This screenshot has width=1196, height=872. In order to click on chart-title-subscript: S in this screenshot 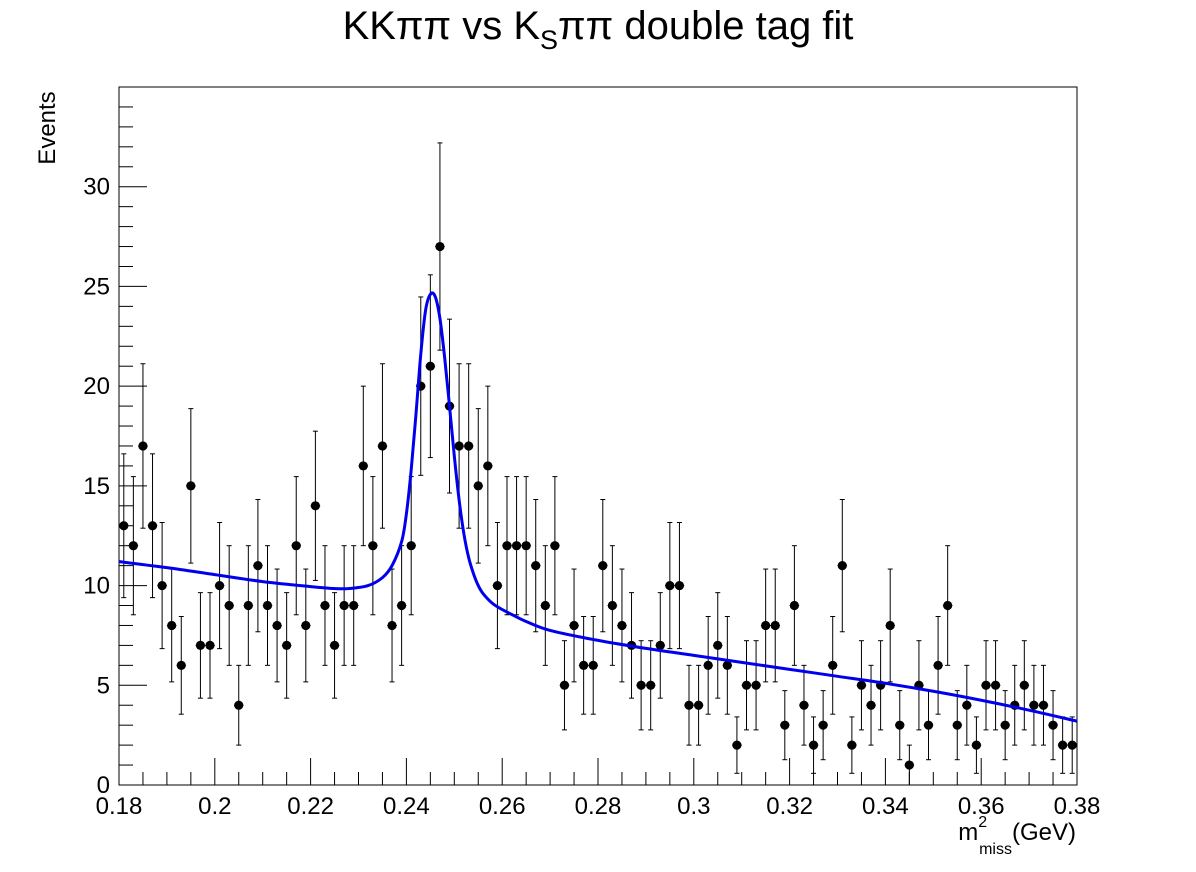, I will do `click(549, 40)`.